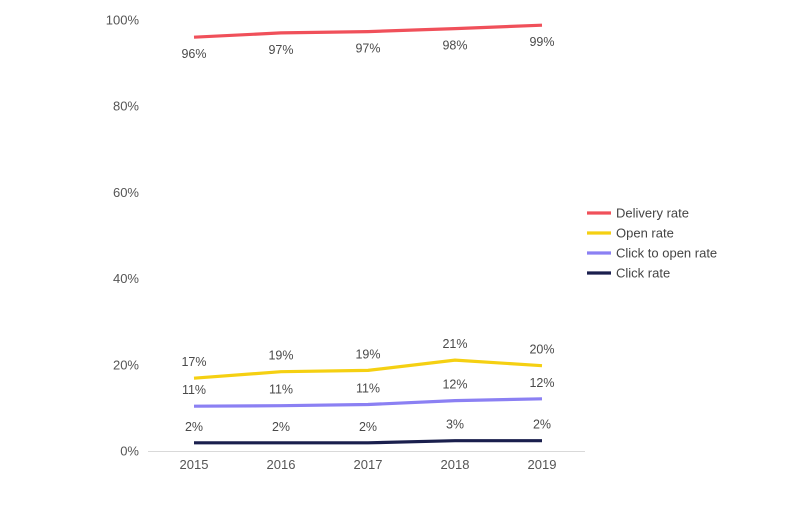  I want to click on legend-label: Click rate, so click(643, 273).